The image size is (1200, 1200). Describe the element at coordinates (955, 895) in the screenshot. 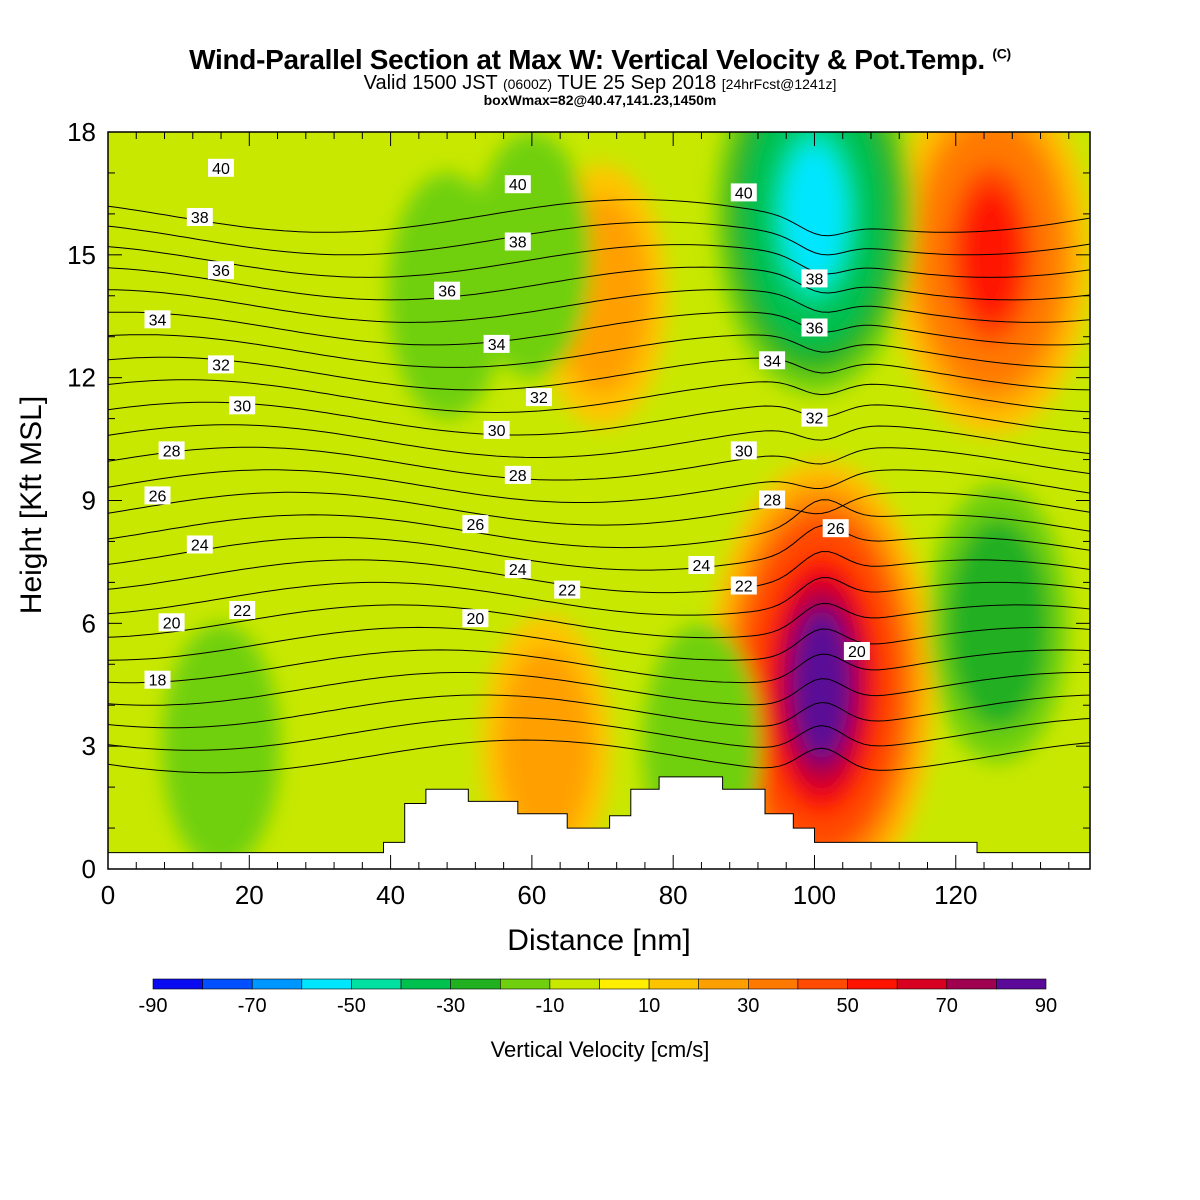

I see `x-tick-label: 120` at that location.